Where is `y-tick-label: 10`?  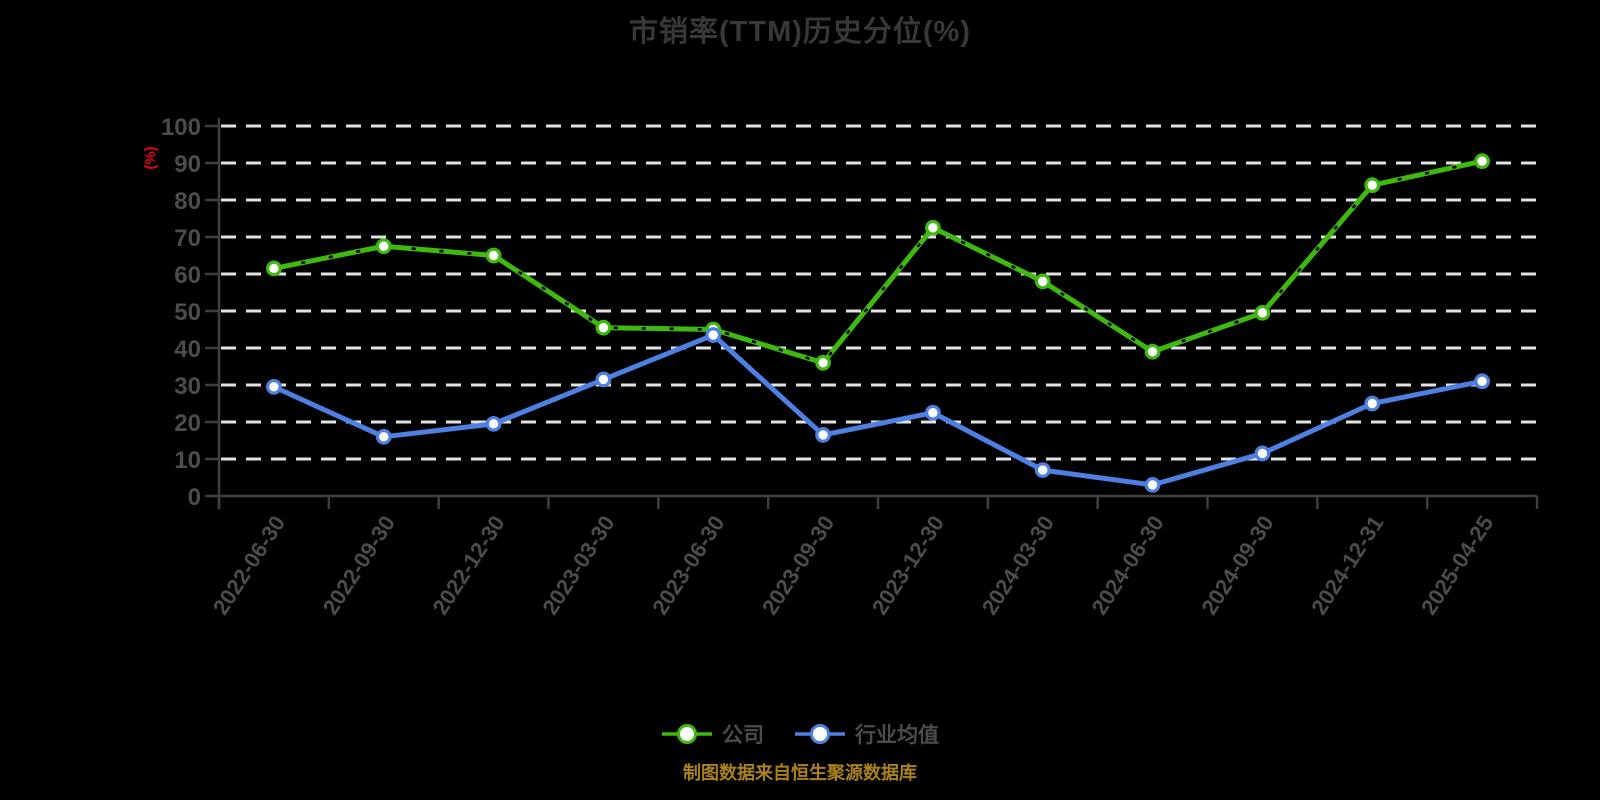 y-tick-label: 10 is located at coordinates (187, 460).